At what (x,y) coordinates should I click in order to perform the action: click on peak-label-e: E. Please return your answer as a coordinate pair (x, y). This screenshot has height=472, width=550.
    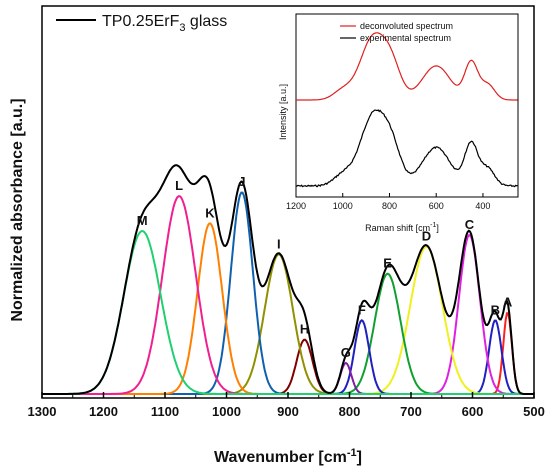
    Looking at the image, I should click on (387, 263).